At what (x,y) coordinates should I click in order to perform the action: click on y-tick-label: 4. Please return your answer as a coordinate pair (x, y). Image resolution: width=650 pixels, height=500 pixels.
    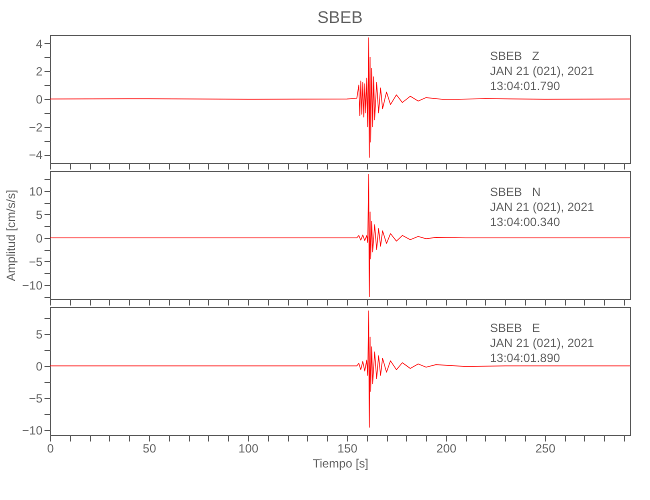
    Looking at the image, I should click on (39, 43).